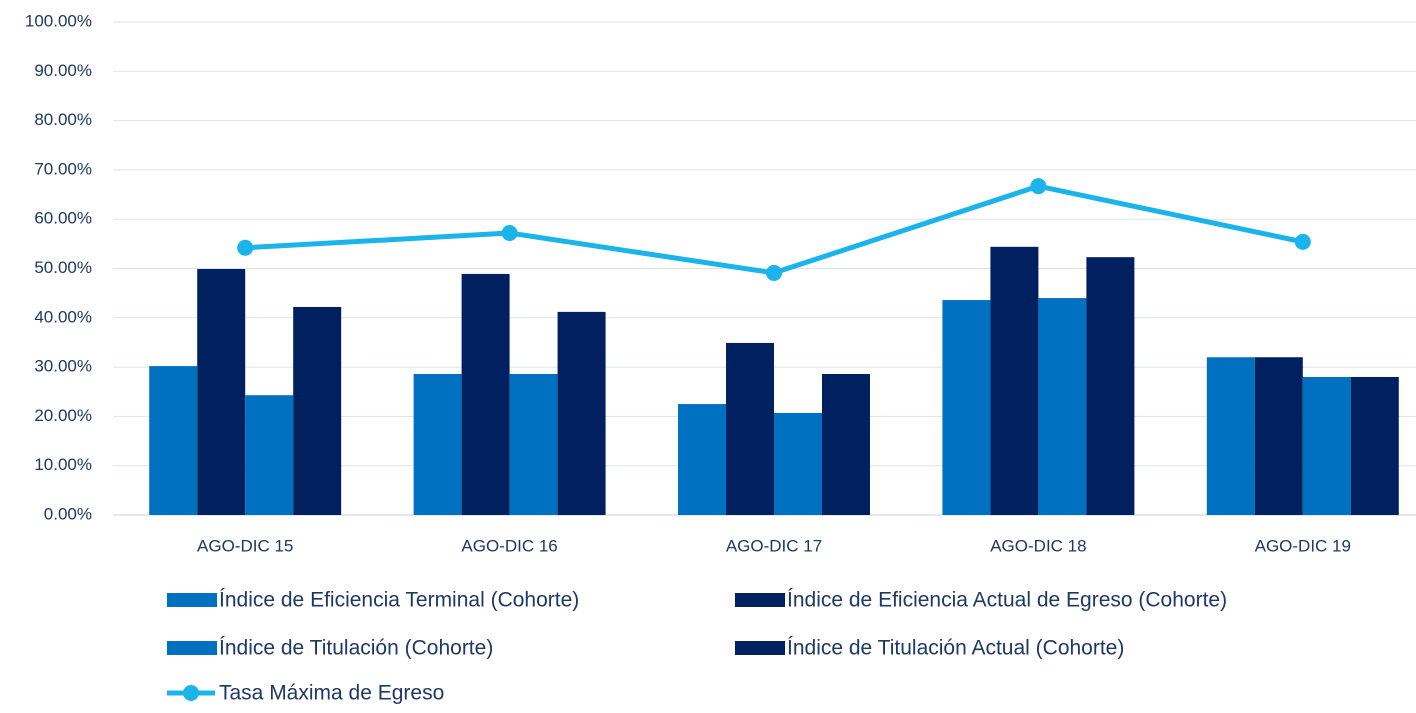 This screenshot has width=1416, height=713. What do you see at coordinates (1038, 545) in the screenshot?
I see `x-tick-label: AGO-DIC 18` at bounding box center [1038, 545].